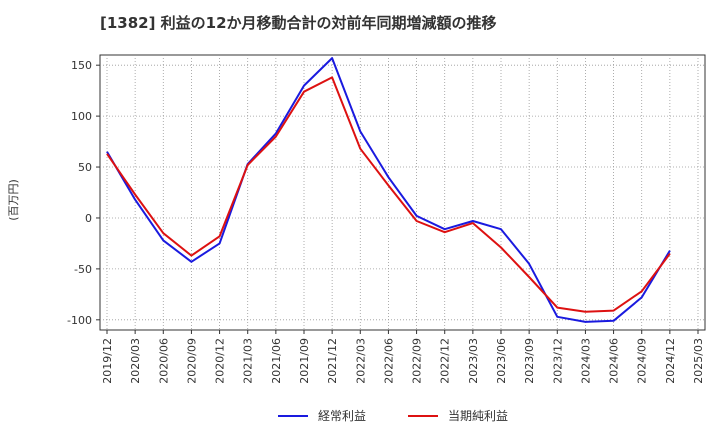 The image size is (720, 440). Describe the element at coordinates (163, 361) in the screenshot. I see `x-tick-label: 2020/06` at that location.